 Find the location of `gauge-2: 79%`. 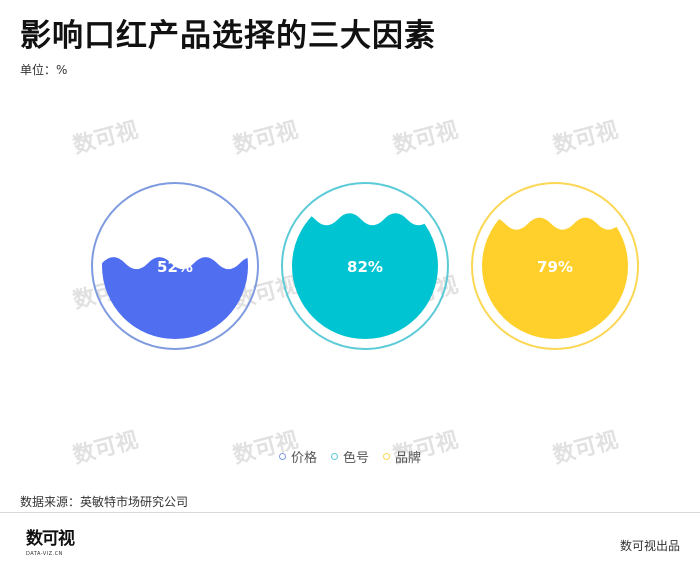

gauge-2: 79% is located at coordinates (555, 266).